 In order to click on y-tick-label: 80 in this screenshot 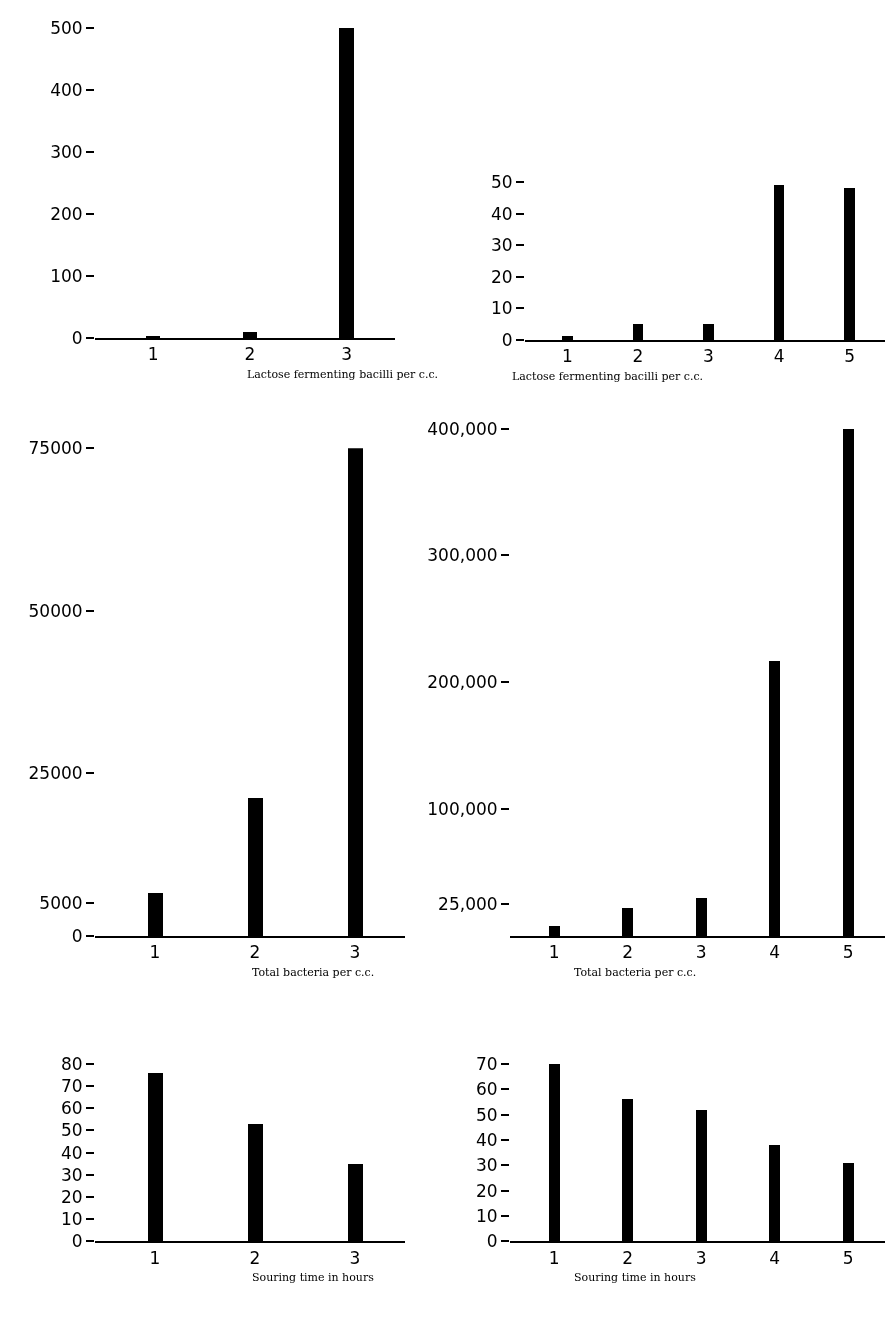, I will do `click(71, 1063)`.